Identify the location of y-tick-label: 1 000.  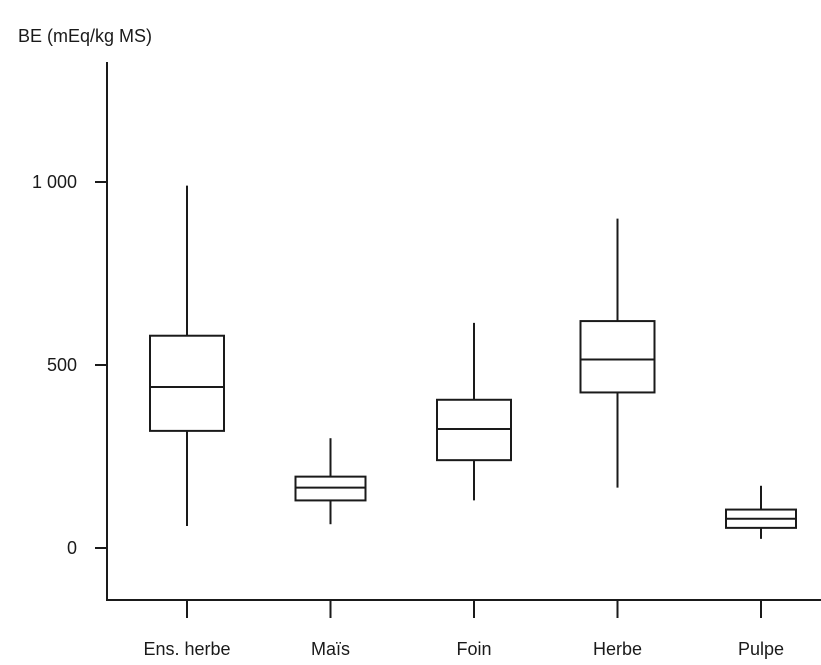
(54, 182).